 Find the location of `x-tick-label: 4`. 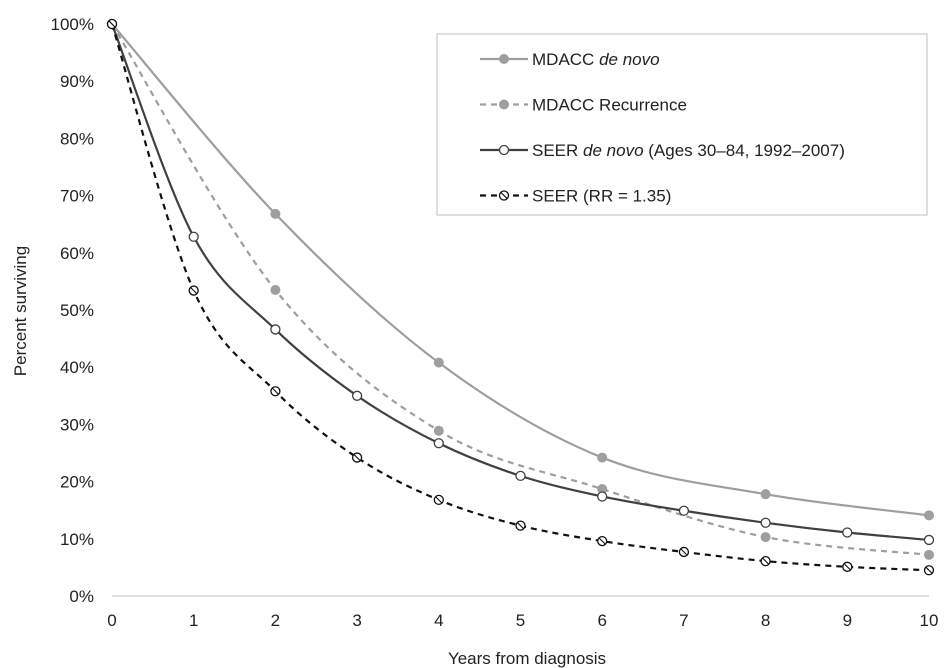

x-tick-label: 4 is located at coordinates (438, 620).